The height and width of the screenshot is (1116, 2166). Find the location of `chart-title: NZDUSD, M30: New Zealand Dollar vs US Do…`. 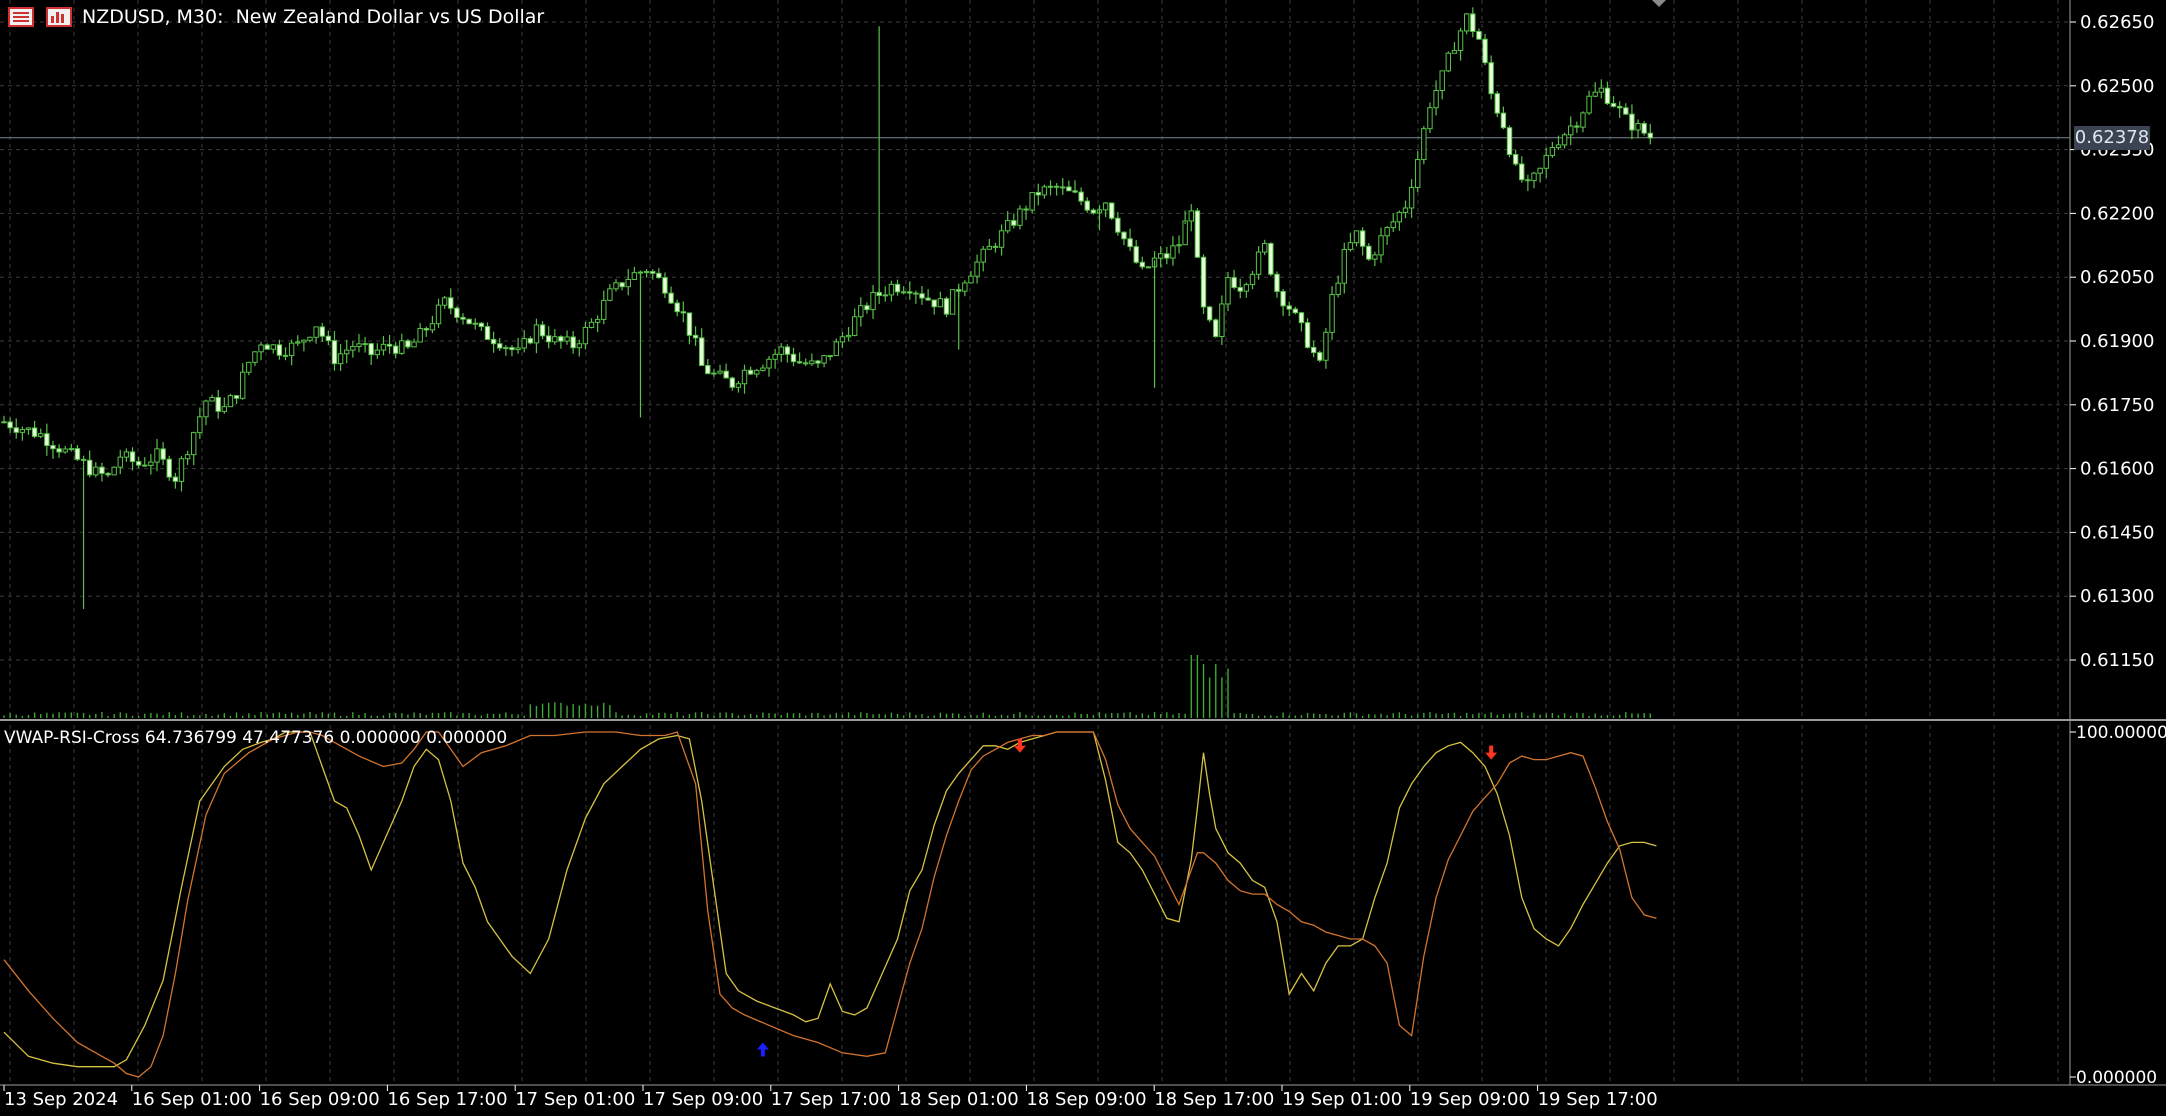

chart-title: NZDUSD, M30: New Zealand Dollar vs US Do… is located at coordinates (313, 17).